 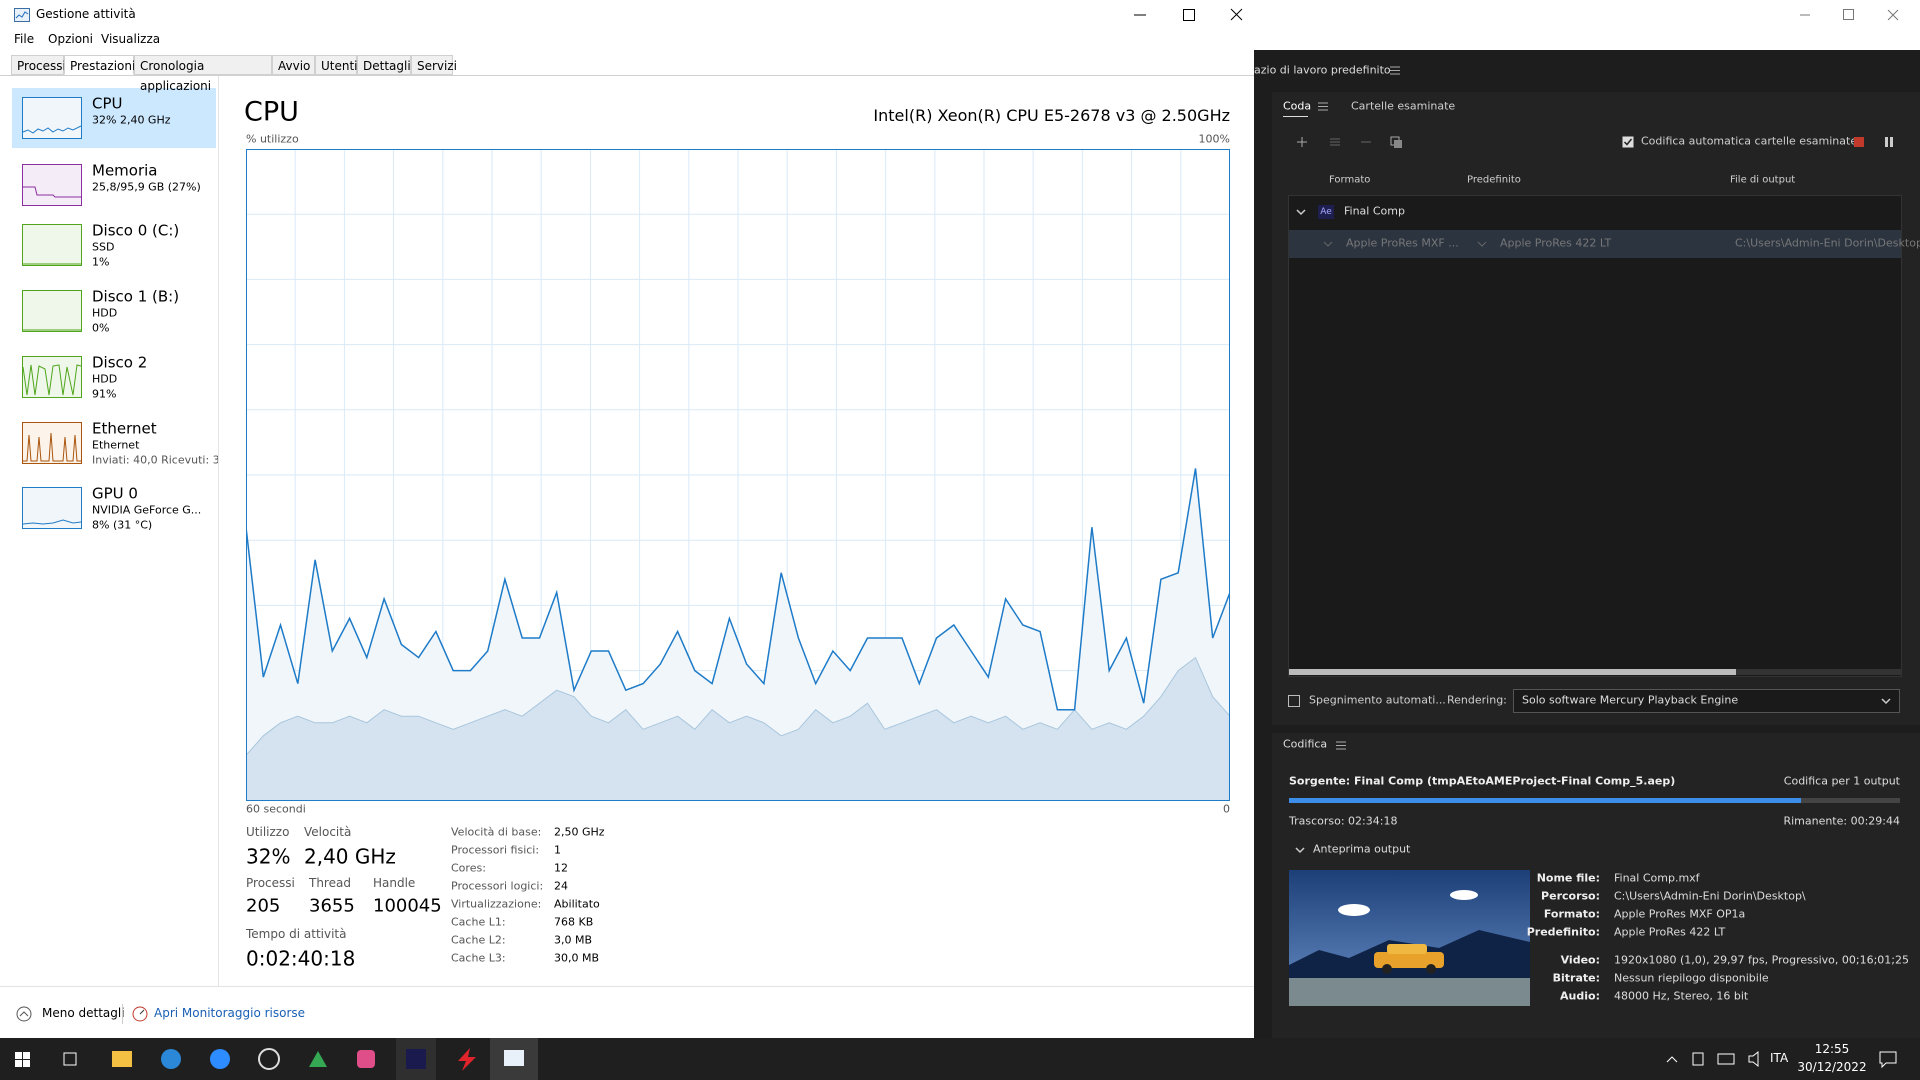 What do you see at coordinates (131, 120) in the screenshot?
I see `item-detail: 32% 2,40 GHz` at bounding box center [131, 120].